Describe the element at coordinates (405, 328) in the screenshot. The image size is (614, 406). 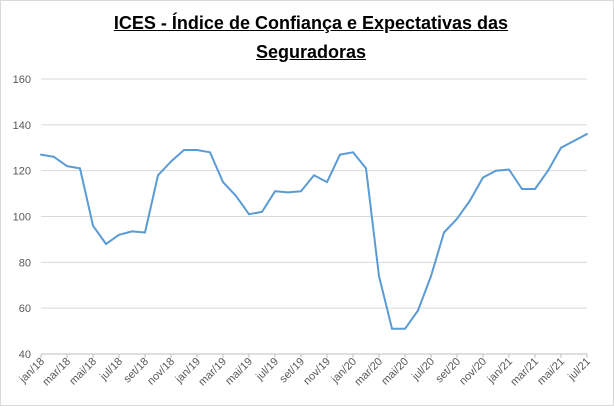
I see `data-point-mai/20` at that location.